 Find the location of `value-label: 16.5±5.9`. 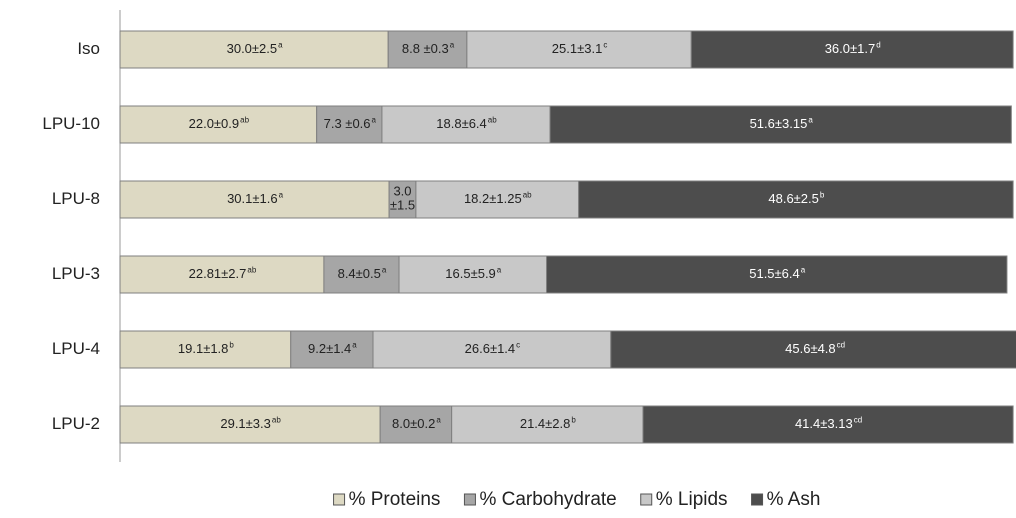

value-label: 16.5±5.9 is located at coordinates (470, 273).